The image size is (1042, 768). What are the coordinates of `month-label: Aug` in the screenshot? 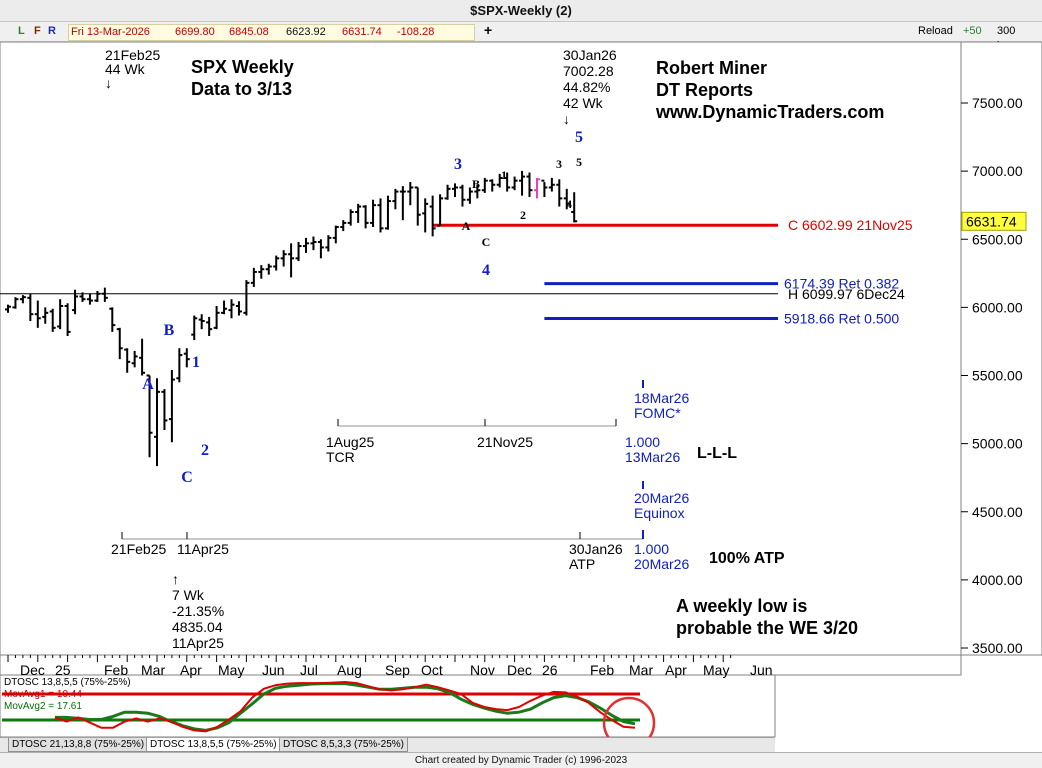 It's located at (349, 670).